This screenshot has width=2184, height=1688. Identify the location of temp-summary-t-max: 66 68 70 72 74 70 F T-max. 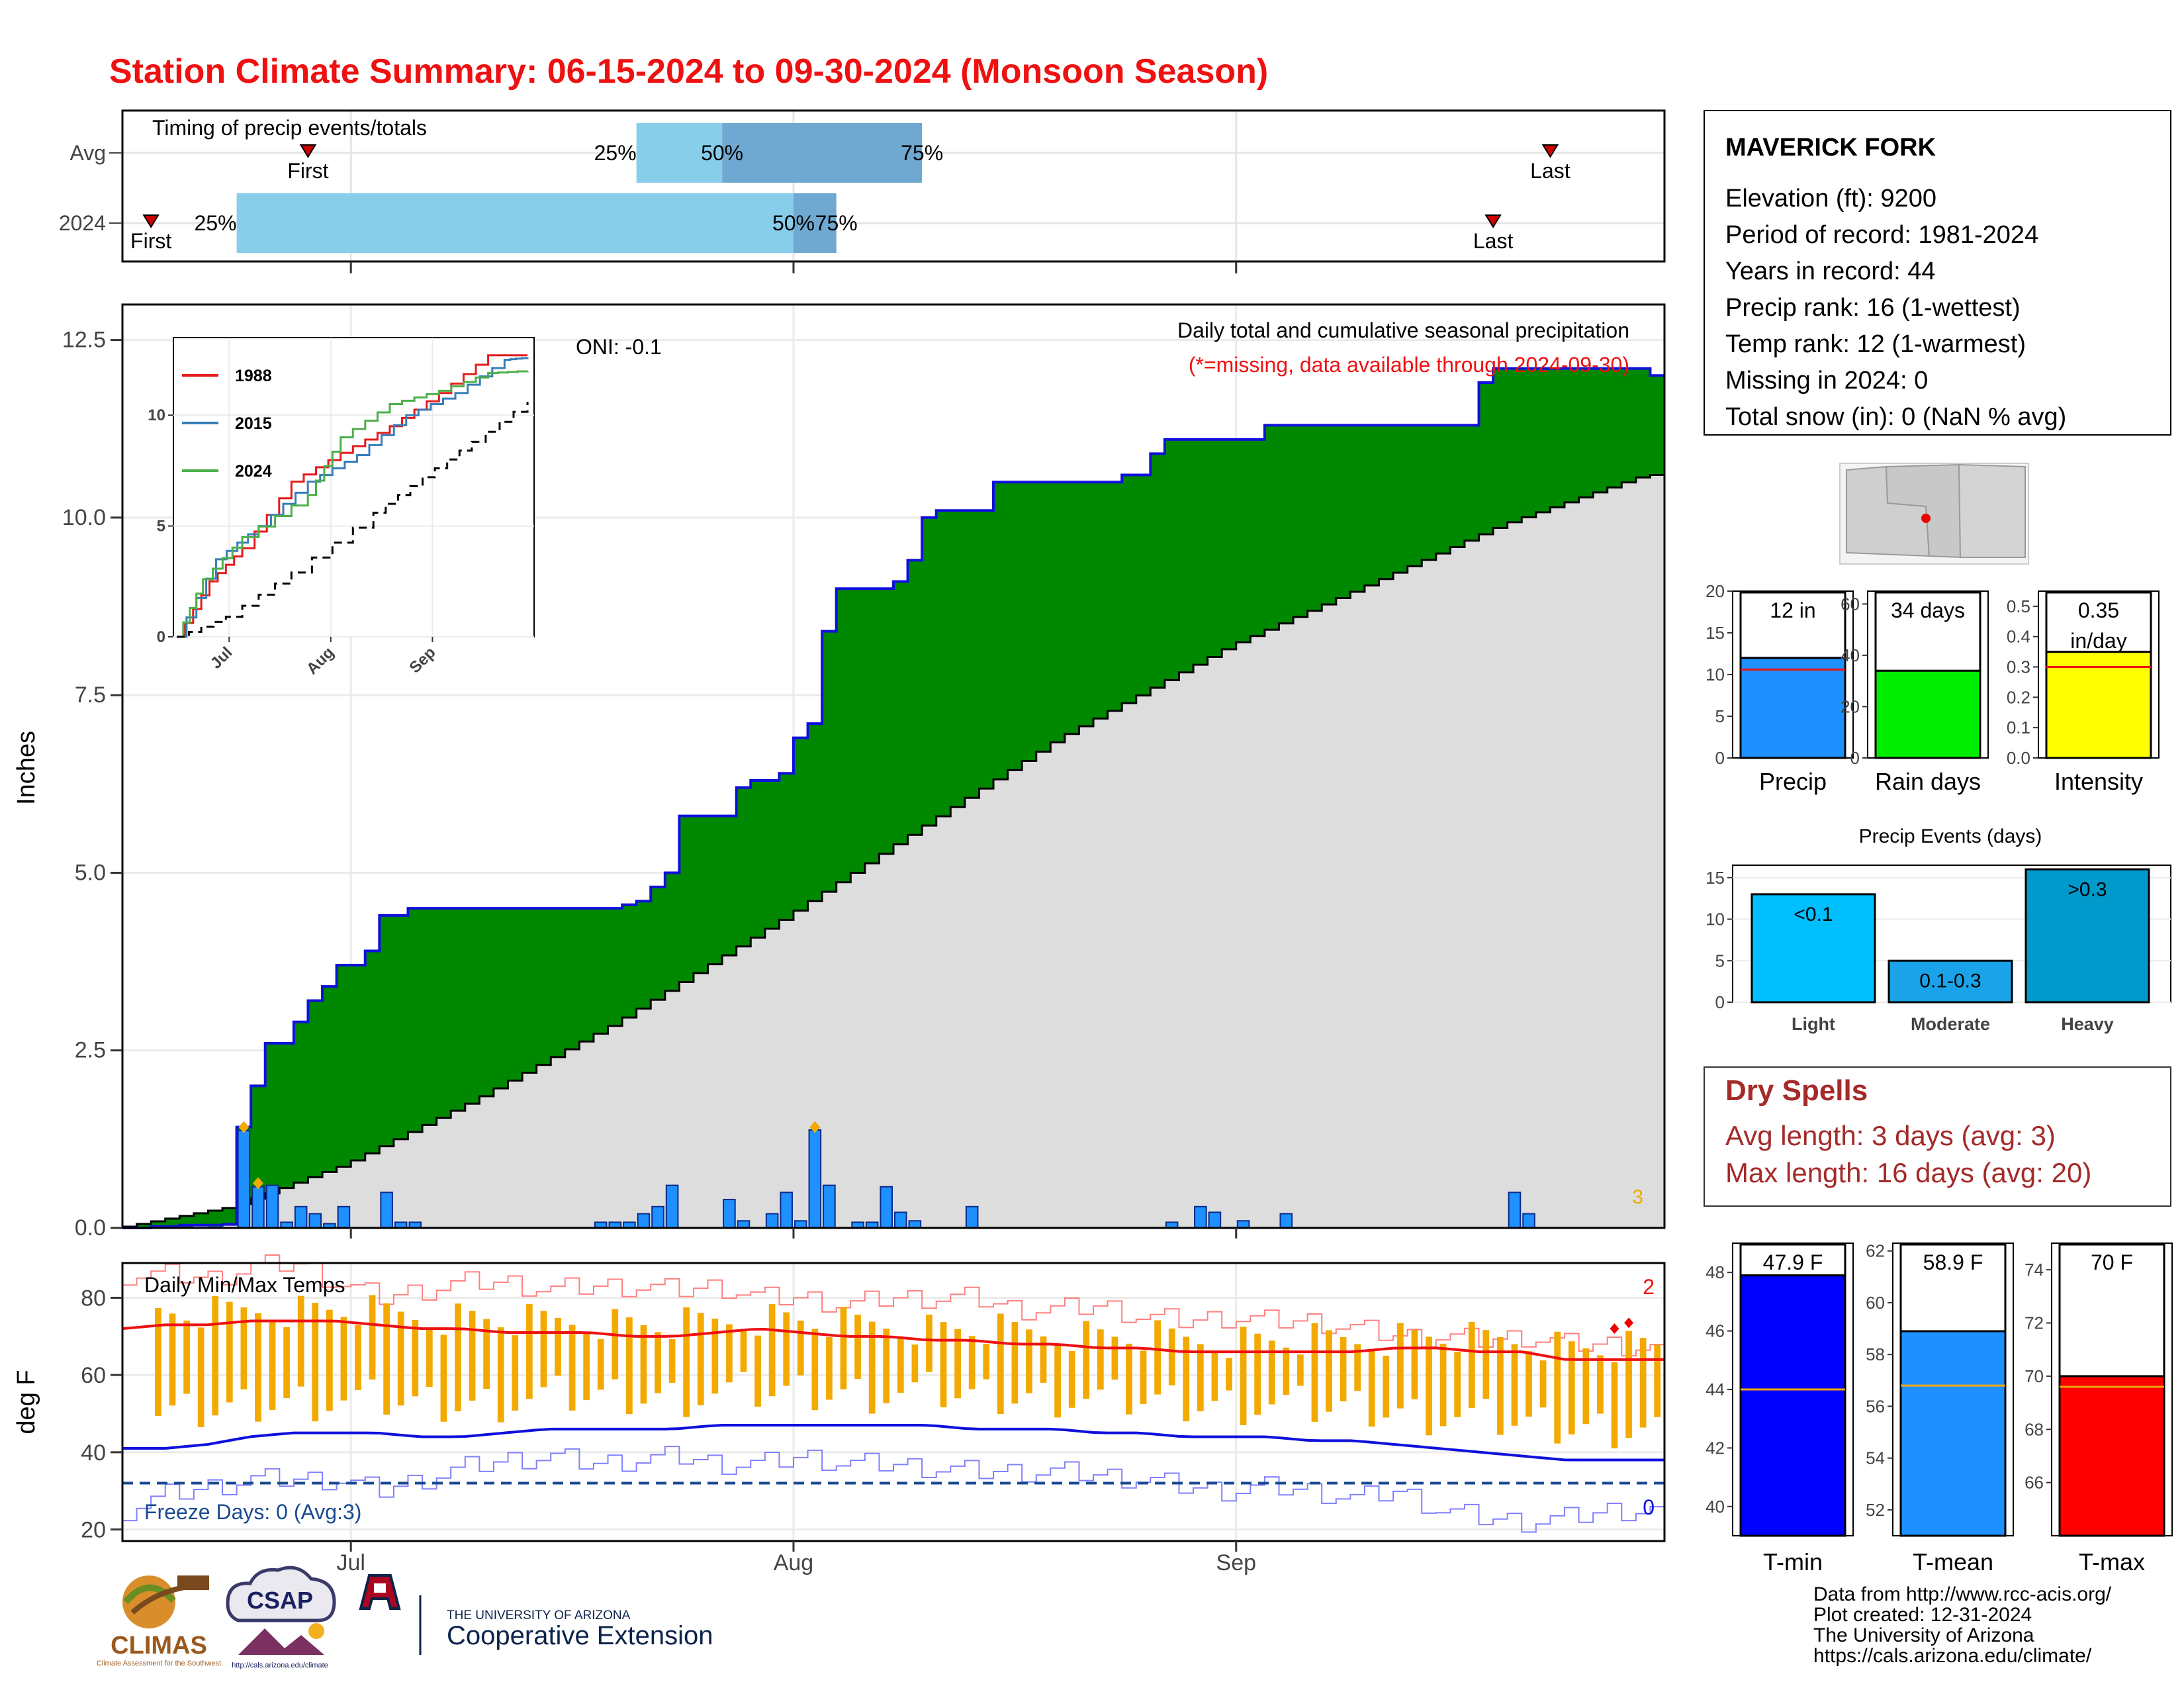
(2099, 1409).